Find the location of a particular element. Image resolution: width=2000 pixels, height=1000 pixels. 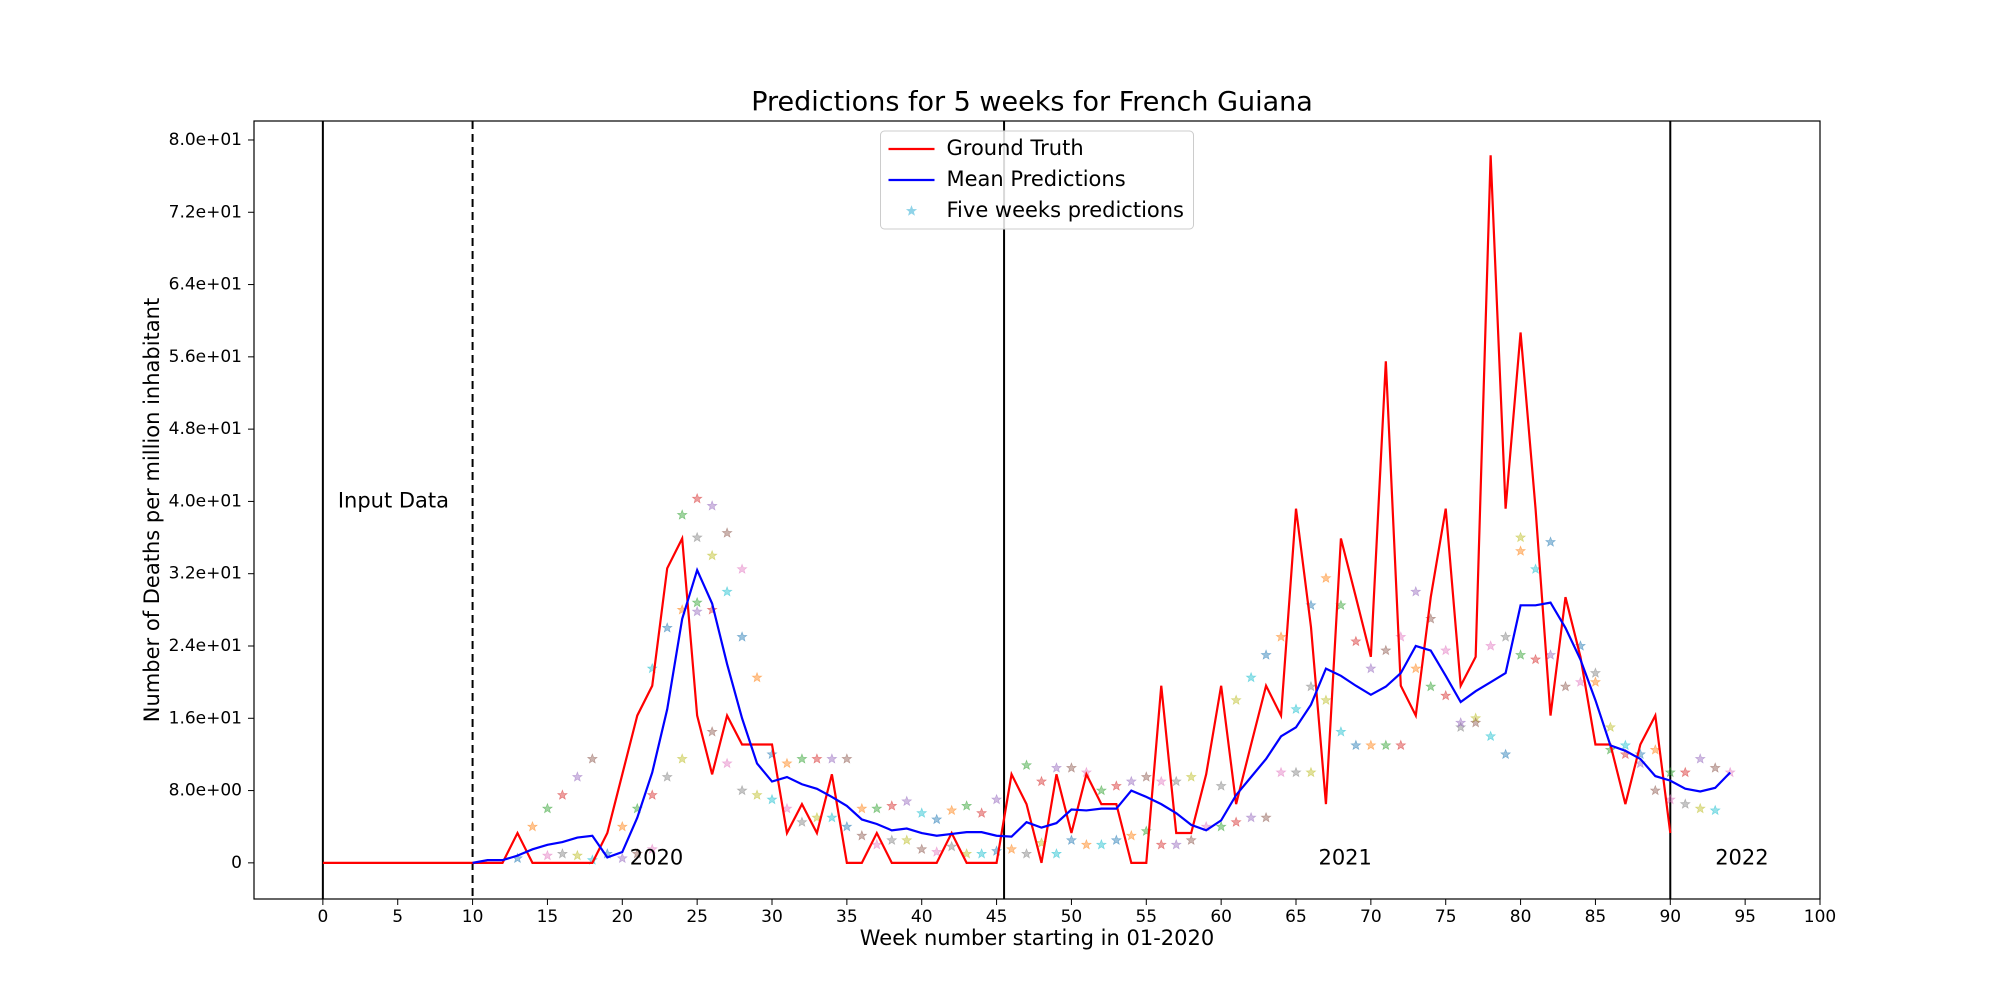

x-tick-label: 35 is located at coordinates (847, 917).